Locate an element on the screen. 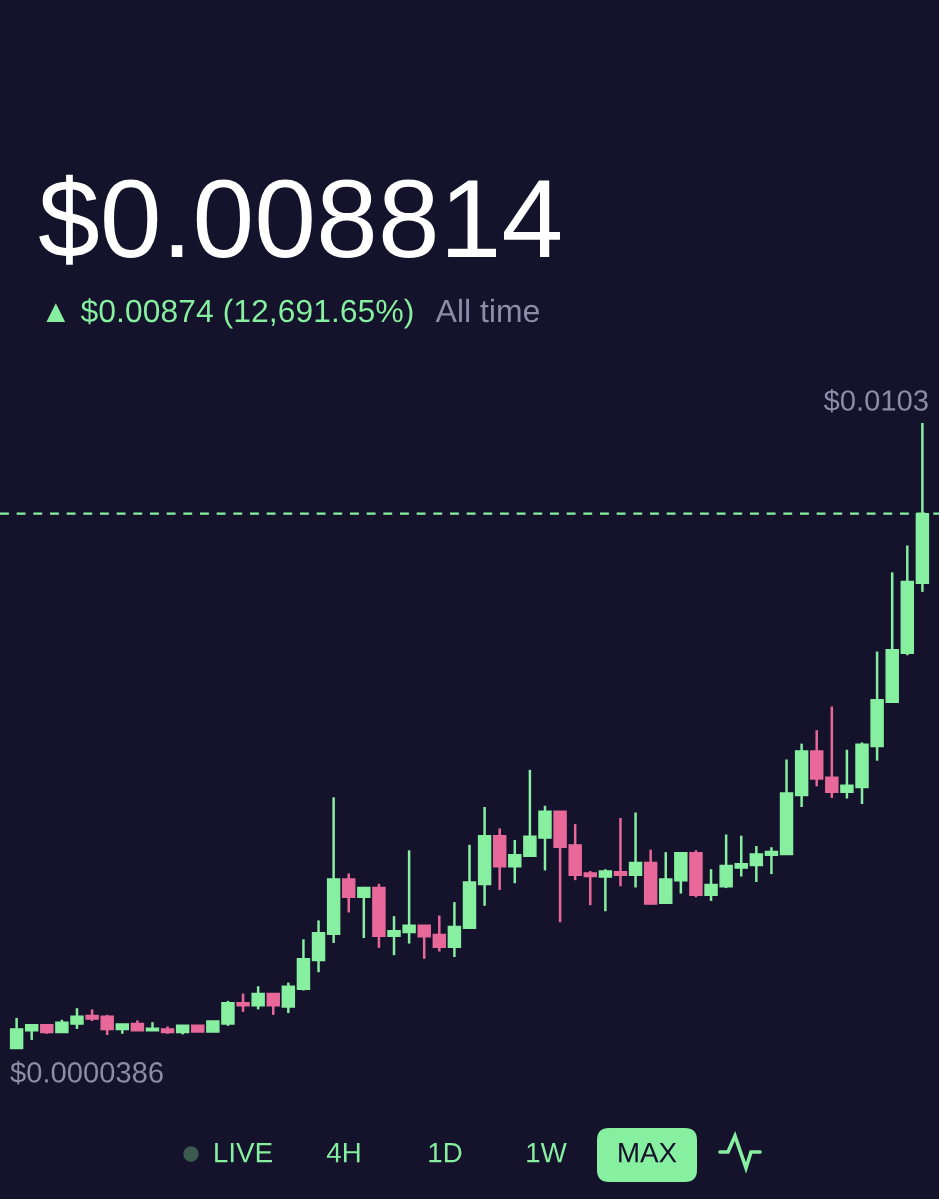 The image size is (939, 1199). chart-title: $0.008814 is located at coordinates (299, 219).